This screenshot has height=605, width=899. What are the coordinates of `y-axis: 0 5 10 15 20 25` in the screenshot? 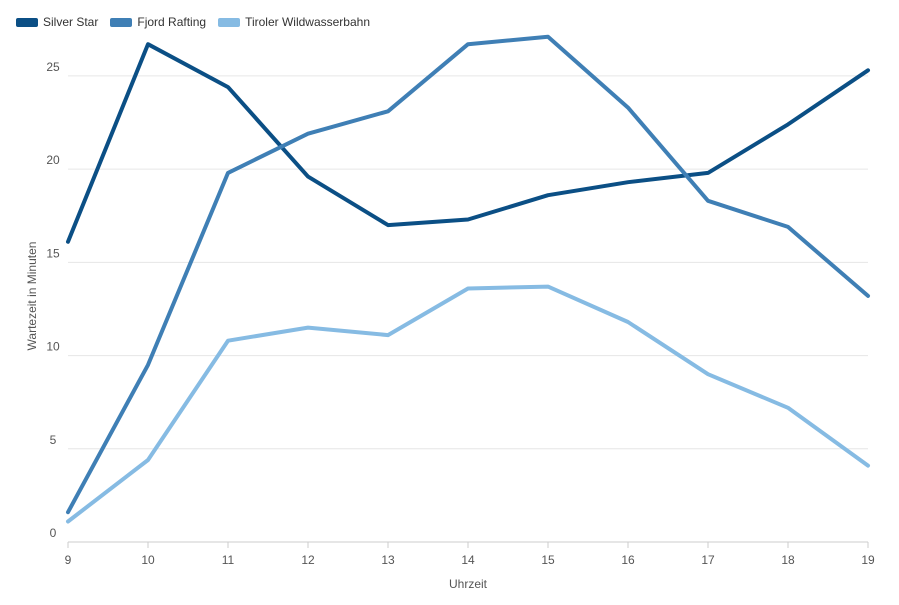 It's located at (53, 300).